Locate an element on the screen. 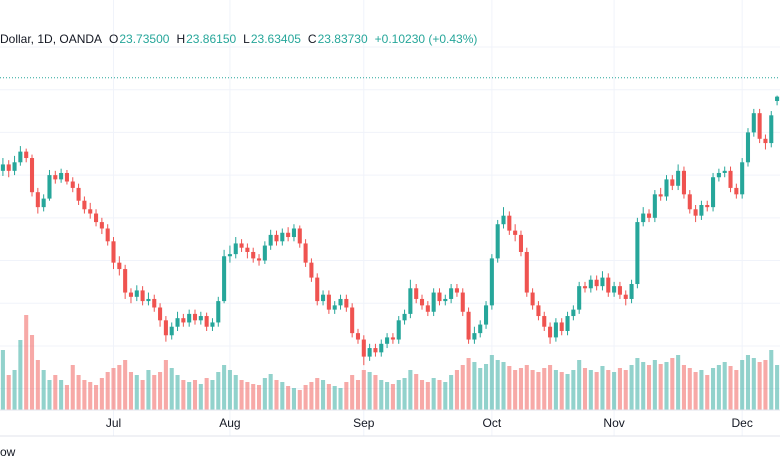 The image size is (780, 470). header-label: H is located at coordinates (180, 39).